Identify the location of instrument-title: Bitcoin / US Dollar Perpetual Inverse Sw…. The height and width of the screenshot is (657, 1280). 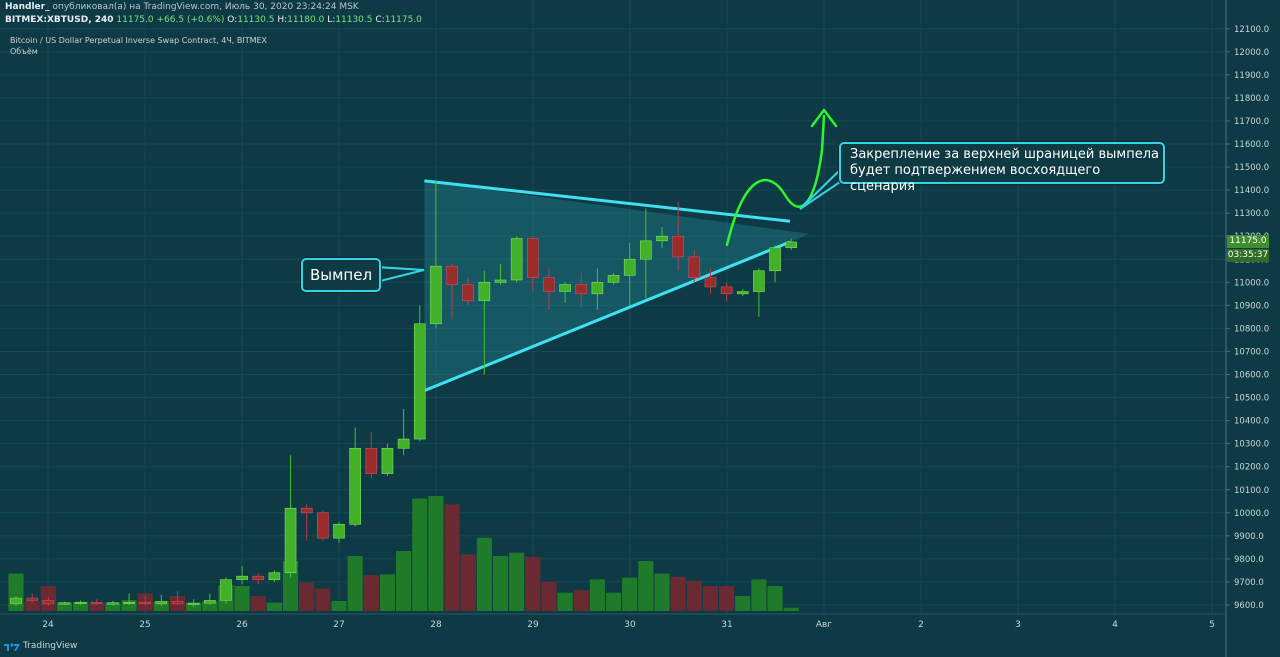
(139, 40).